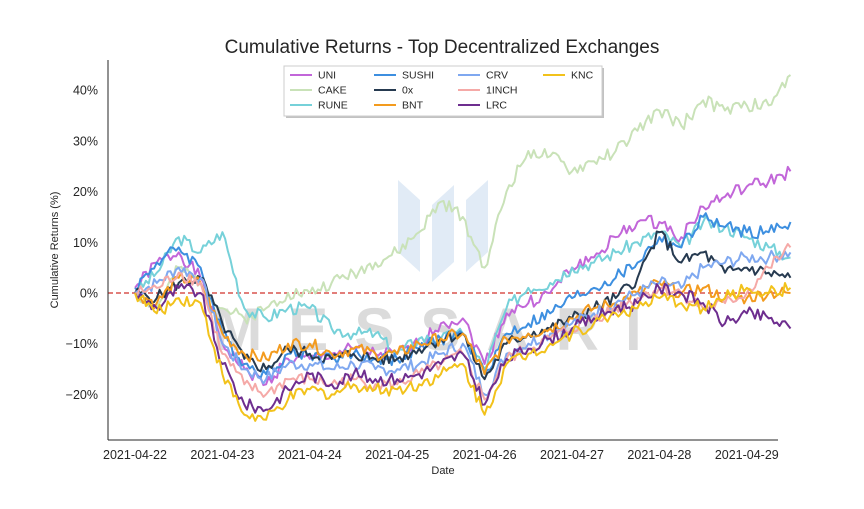 The image size is (864, 509). I want to click on legend-item-1inch: 1INCH, so click(488, 91).